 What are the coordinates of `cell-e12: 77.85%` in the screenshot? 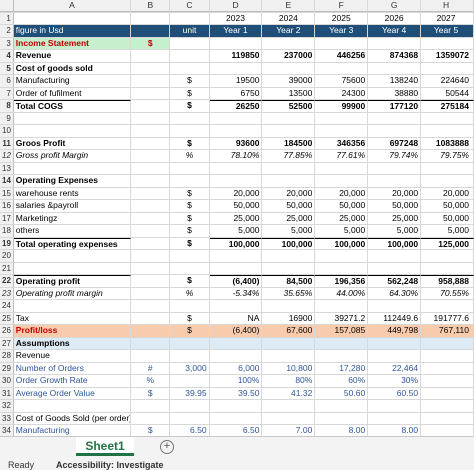 It's located at (289, 156).